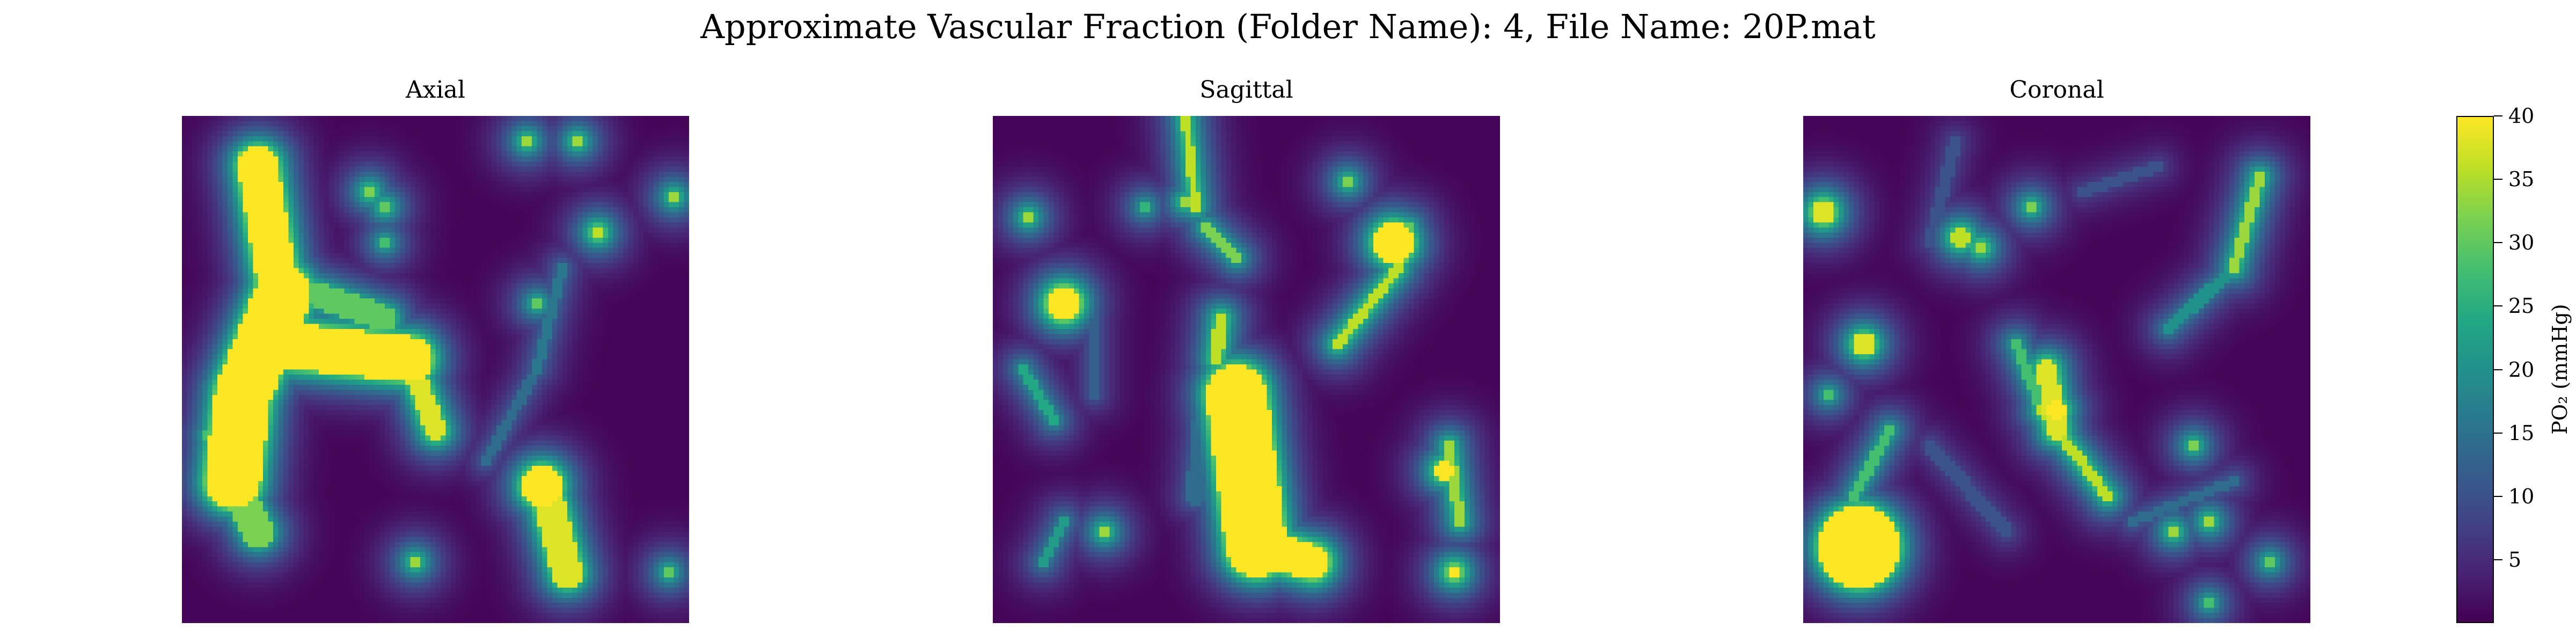  I want to click on panel-title-sagittal: Sagittal, so click(1246, 90).